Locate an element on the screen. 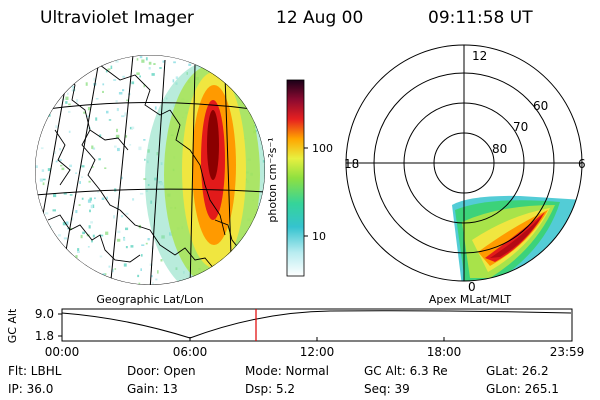  mlt-label-18: 18 is located at coordinates (351, 164).